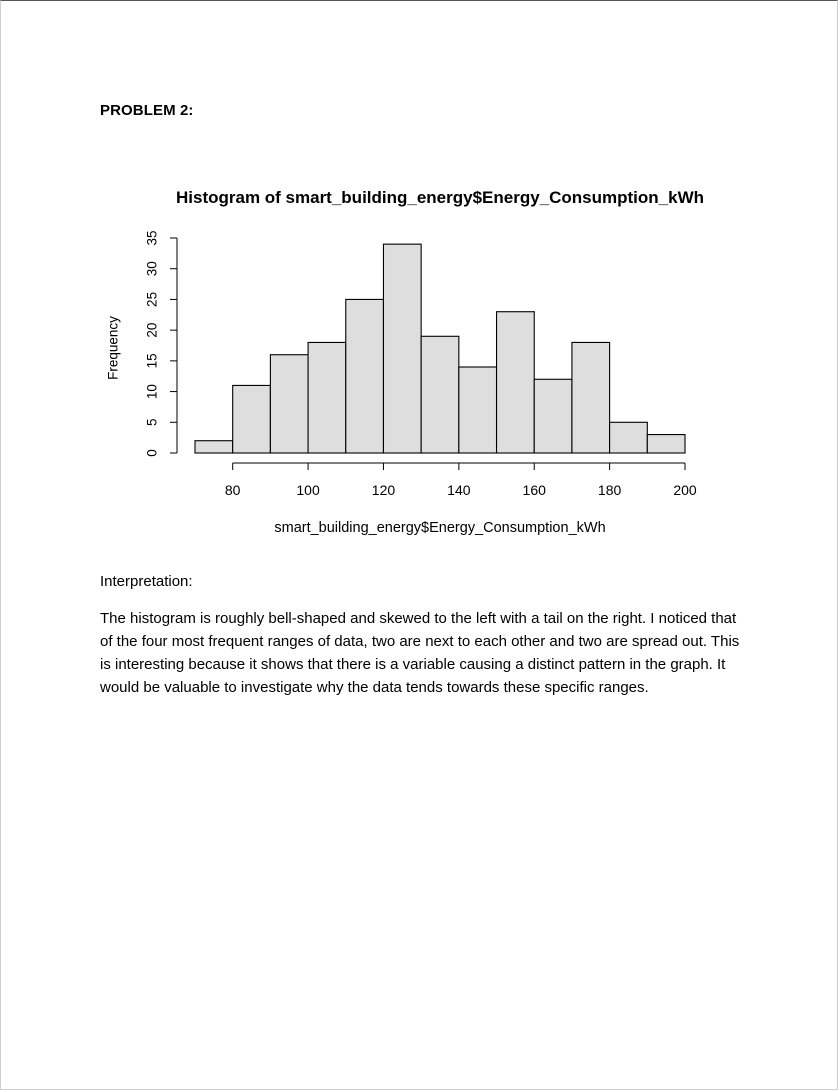  Describe the element at coordinates (459, 490) in the screenshot. I see `x-tick-label: 140` at that location.